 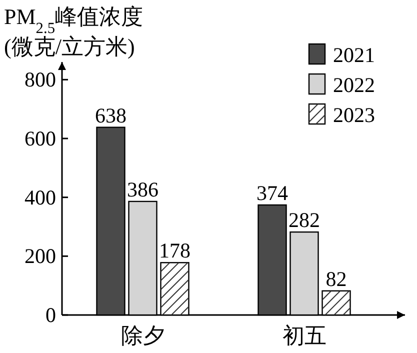 I want to click on data-label: 82, so click(x=336, y=278).